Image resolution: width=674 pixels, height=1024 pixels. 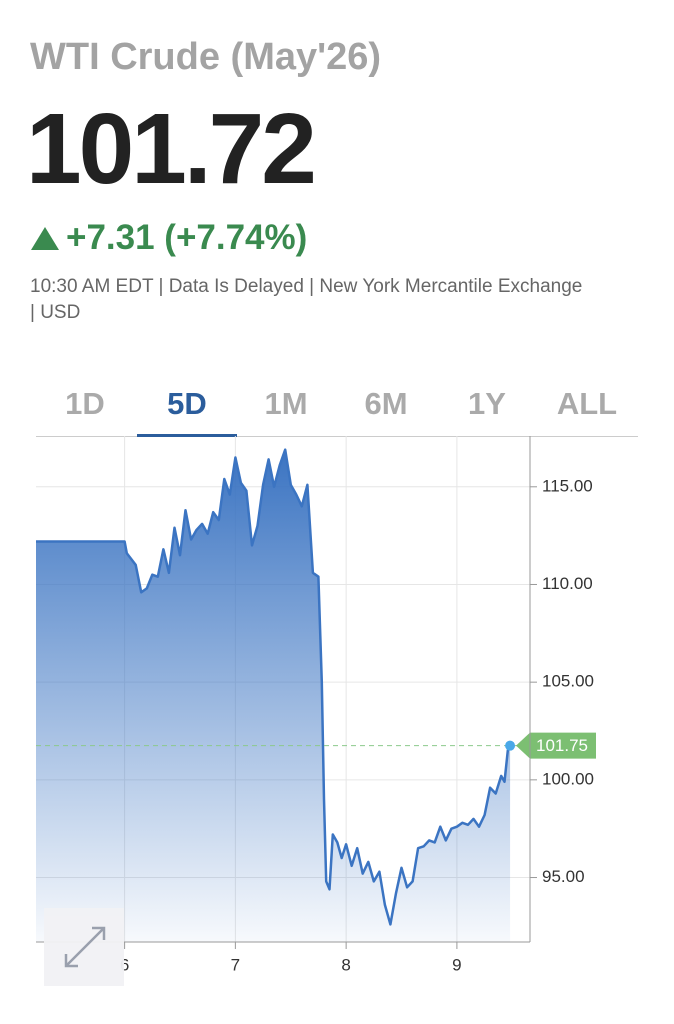 What do you see at coordinates (487, 403) in the screenshot?
I see `tab: 1Y` at bounding box center [487, 403].